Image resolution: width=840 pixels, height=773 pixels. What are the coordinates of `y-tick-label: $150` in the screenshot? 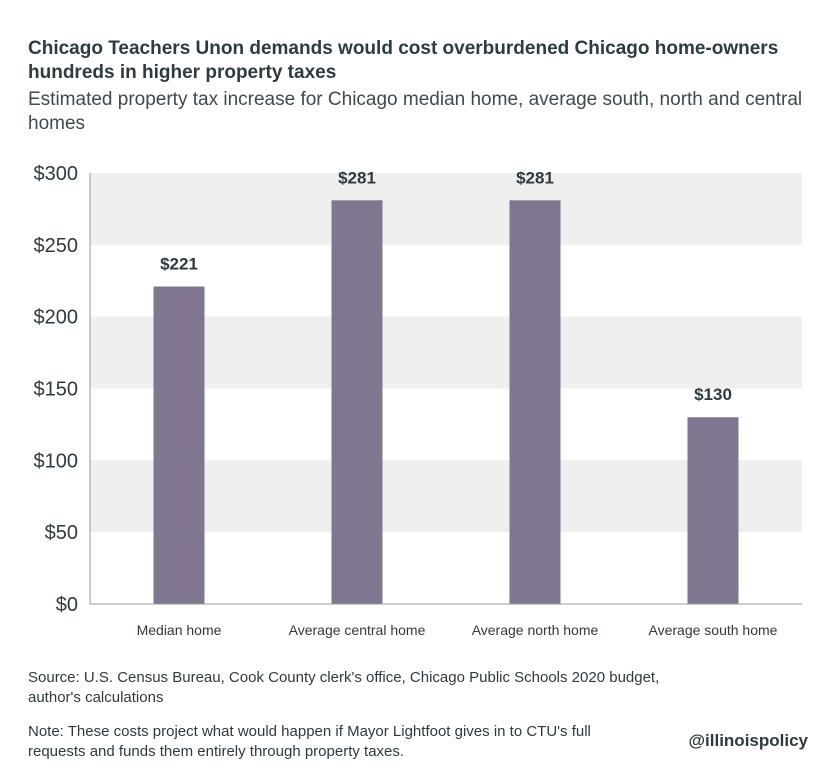 It's located at (56, 390).